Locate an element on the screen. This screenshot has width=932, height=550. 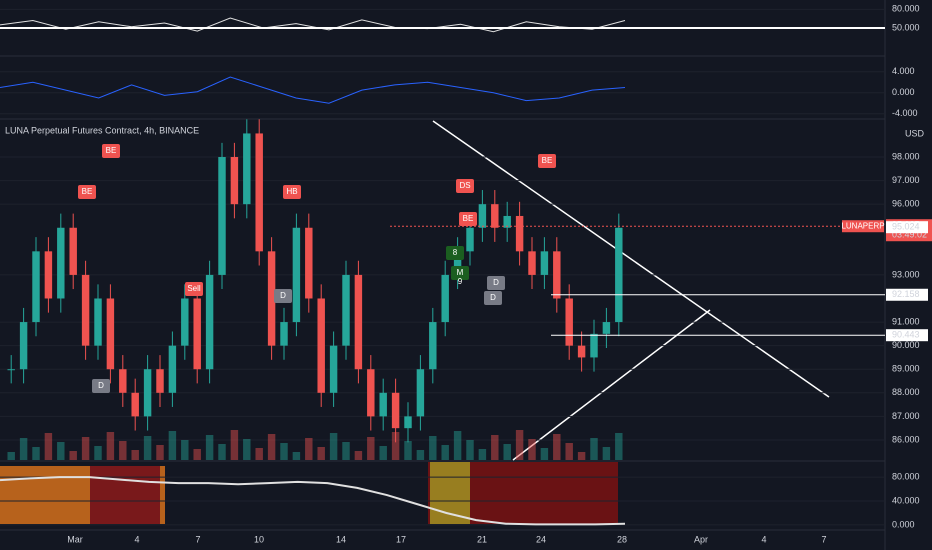
y-tick-label: 86.000 is located at coordinates (906, 439).